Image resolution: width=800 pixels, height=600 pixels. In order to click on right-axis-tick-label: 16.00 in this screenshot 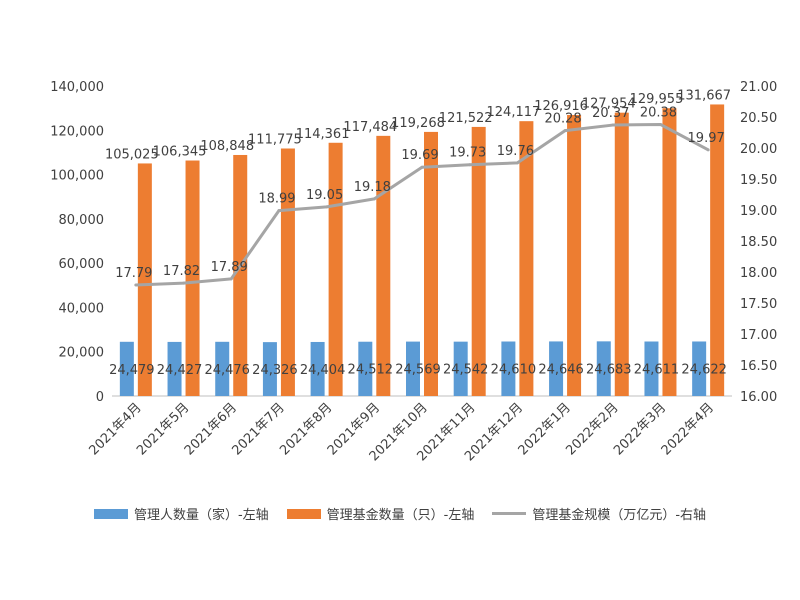, I will do `click(758, 397)`.